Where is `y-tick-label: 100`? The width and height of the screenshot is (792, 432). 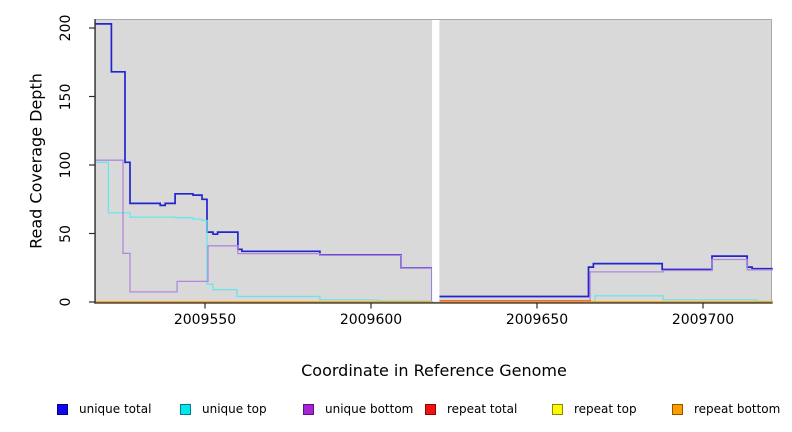 y-tick-label: 100 is located at coordinates (66, 165).